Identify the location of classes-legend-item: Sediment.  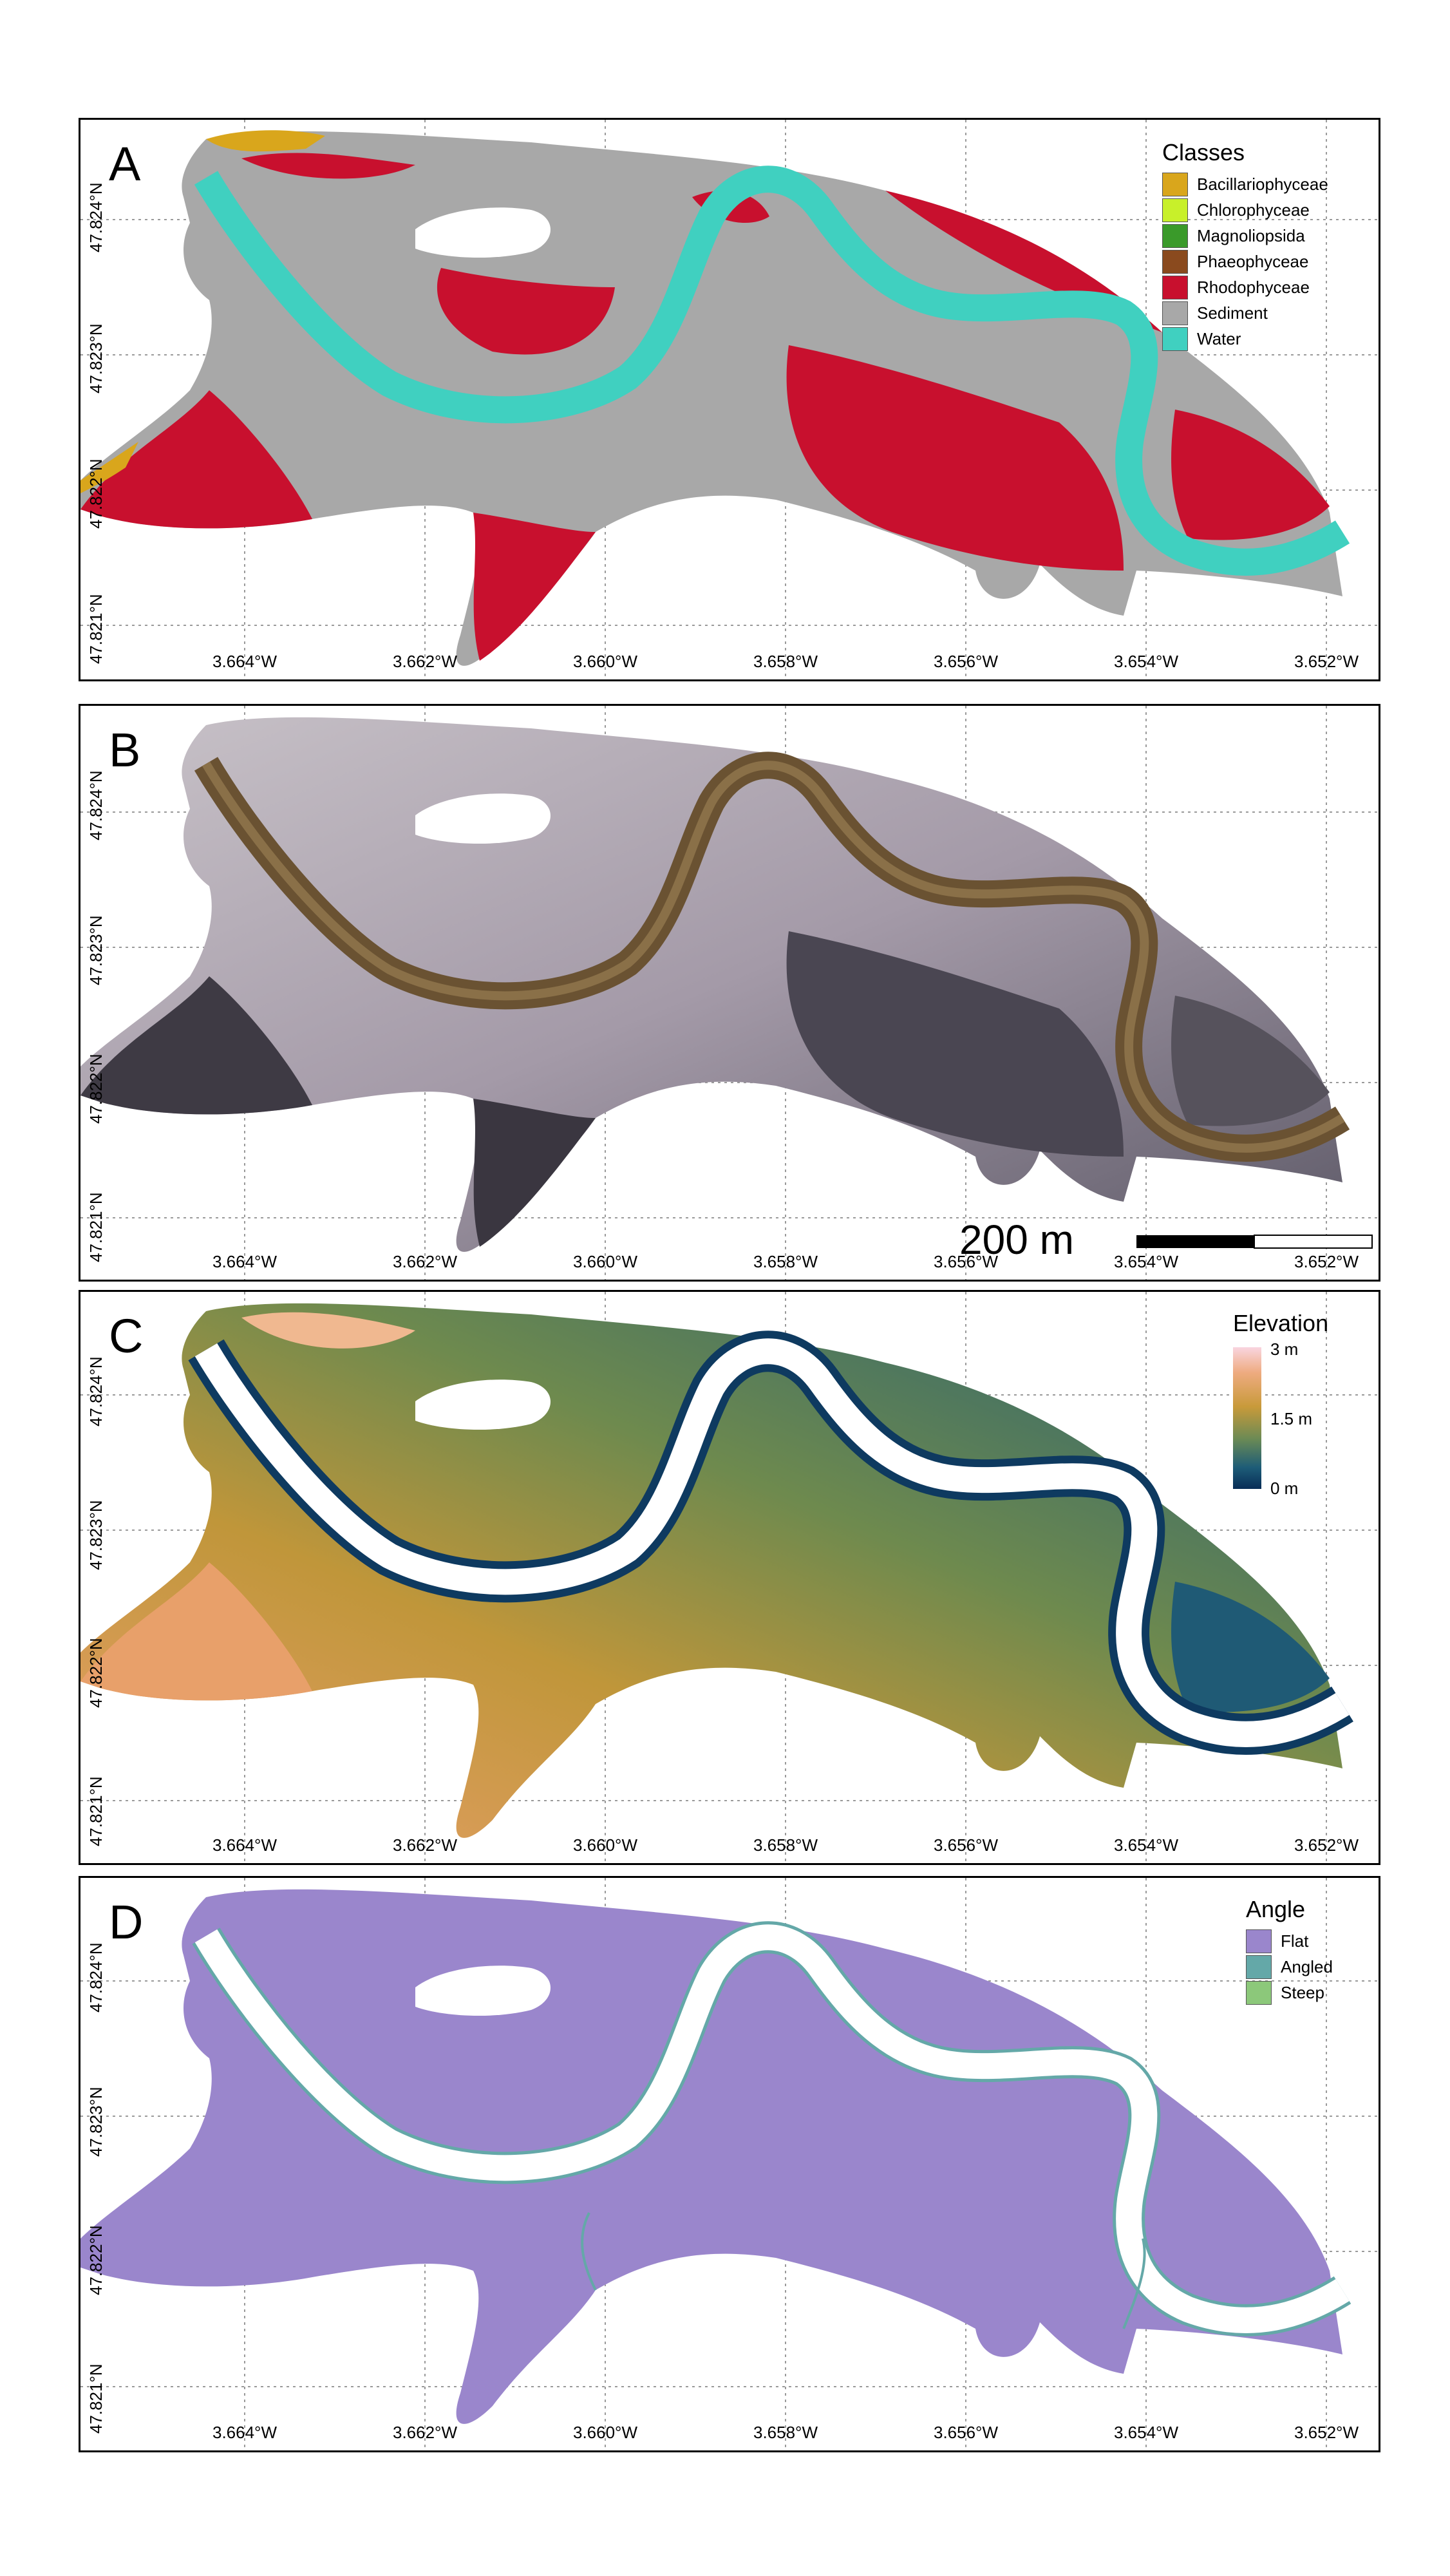
(1245, 313).